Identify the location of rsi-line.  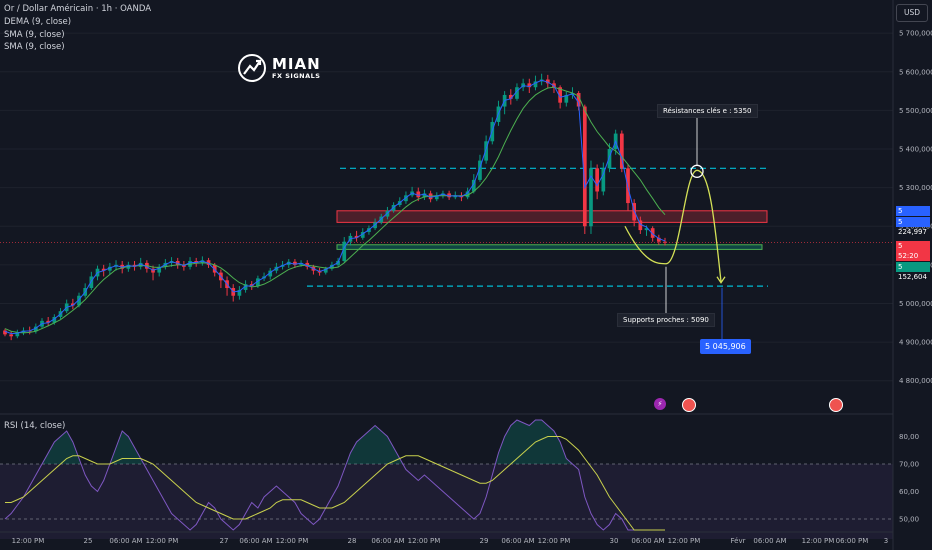
(334, 475).